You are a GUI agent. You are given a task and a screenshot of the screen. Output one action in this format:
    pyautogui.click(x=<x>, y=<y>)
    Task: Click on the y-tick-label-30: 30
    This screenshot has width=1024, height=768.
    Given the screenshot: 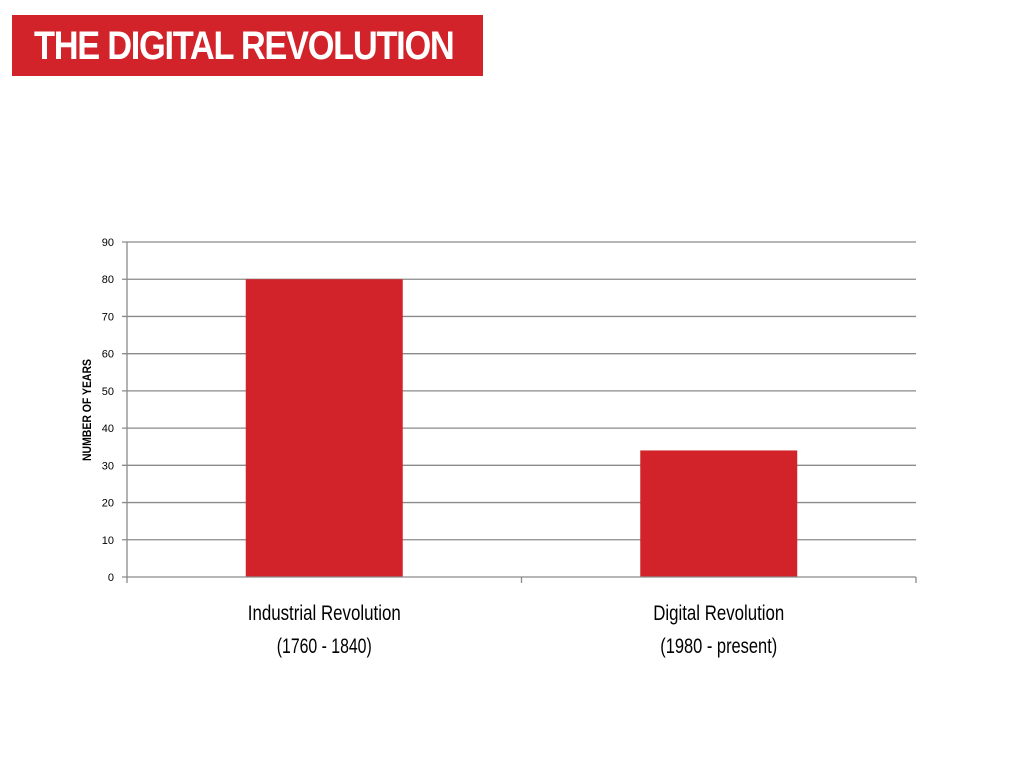 What is the action you would take?
    pyautogui.click(x=108, y=466)
    